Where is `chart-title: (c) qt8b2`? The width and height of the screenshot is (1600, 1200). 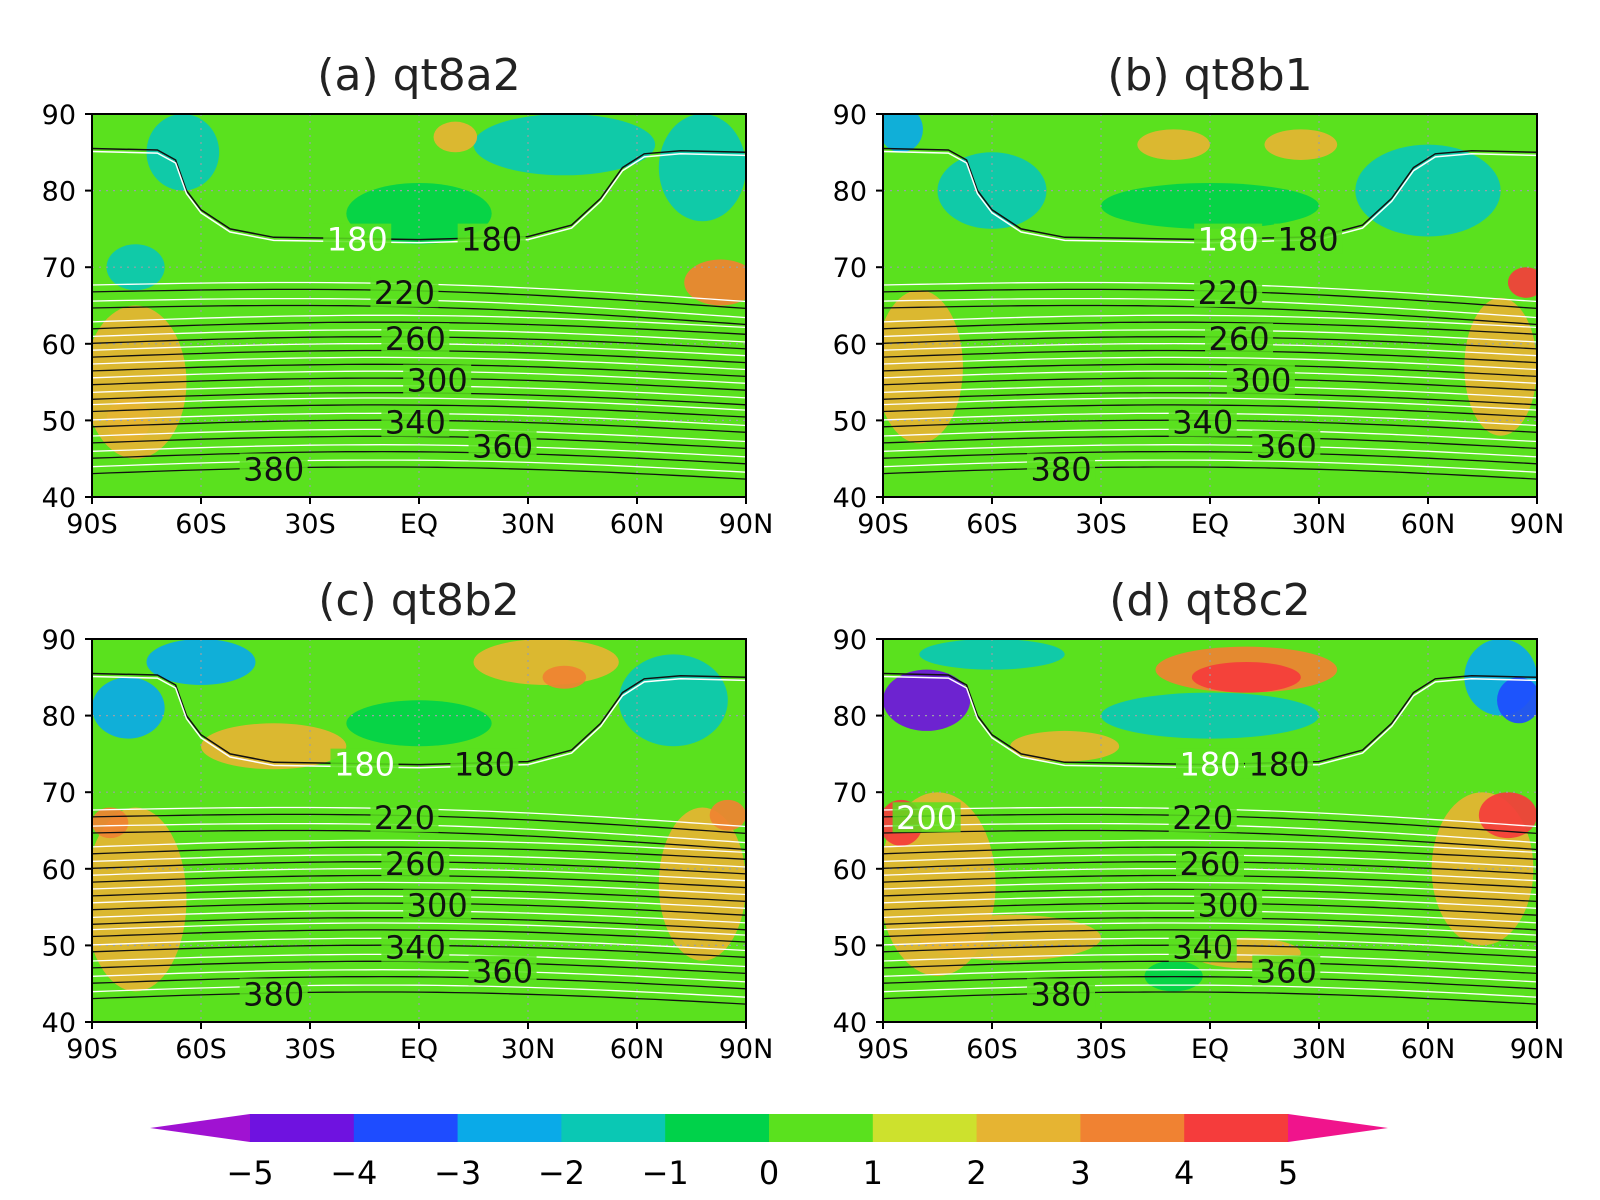
chart-title: (c) qt8b2 is located at coordinates (419, 600).